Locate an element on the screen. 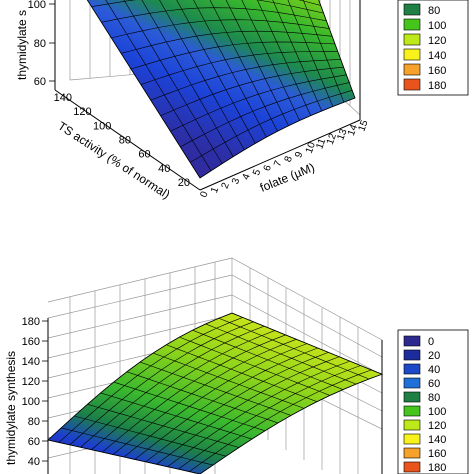 Image resolution: width=474 pixels, height=474 pixels. top-y-tick-label: 1 is located at coordinates (215, 189).